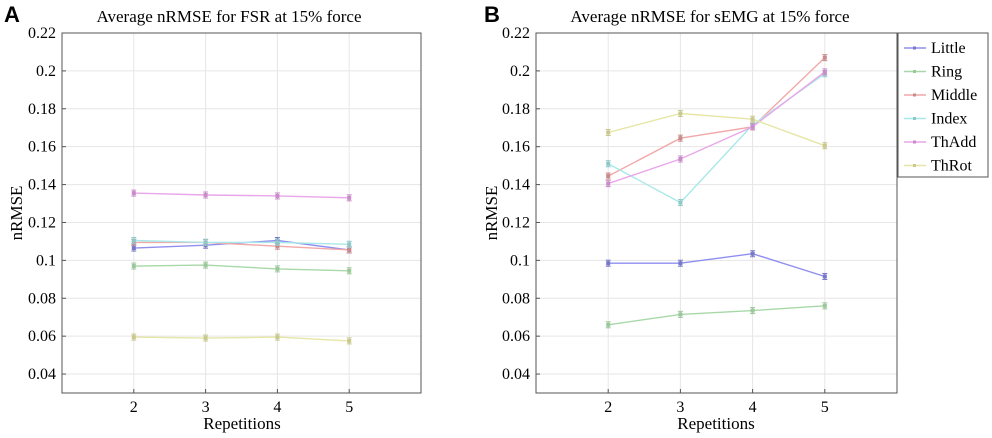 Image resolution: width=992 pixels, height=438 pixels. What do you see at coordinates (521, 204) in the screenshot?
I see `panel-b-y-ticks: 0.04 0.06 0.08 0.1 0.12 0.14 0.16 0.18 0.2 0.22` at bounding box center [521, 204].